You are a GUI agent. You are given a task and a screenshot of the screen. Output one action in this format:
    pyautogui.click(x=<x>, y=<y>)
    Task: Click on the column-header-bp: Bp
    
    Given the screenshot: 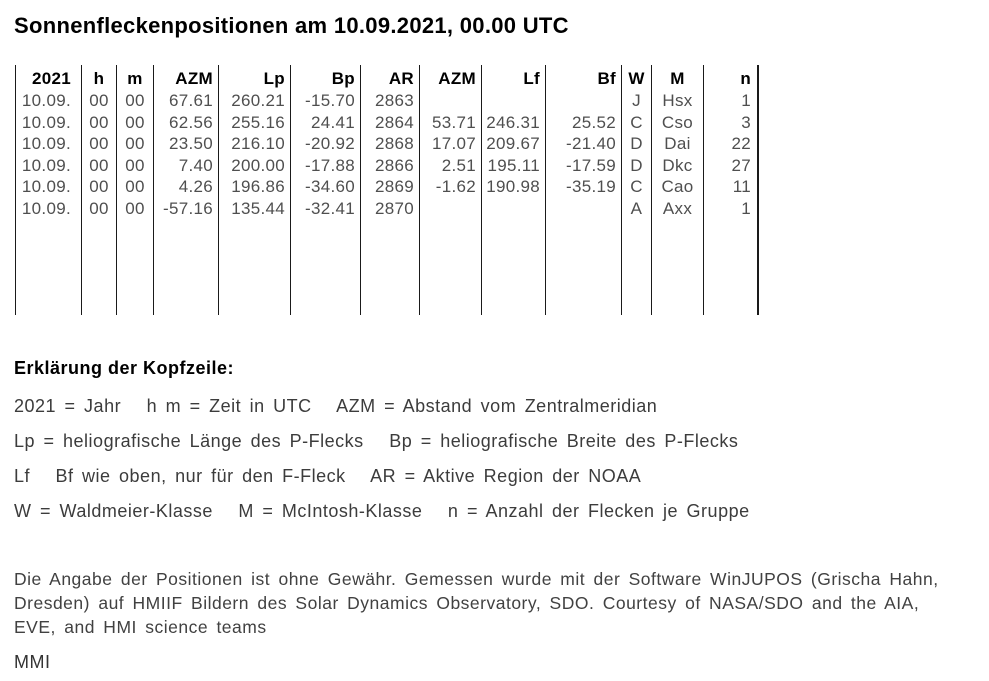 What is the action you would take?
    pyautogui.click(x=343, y=78)
    